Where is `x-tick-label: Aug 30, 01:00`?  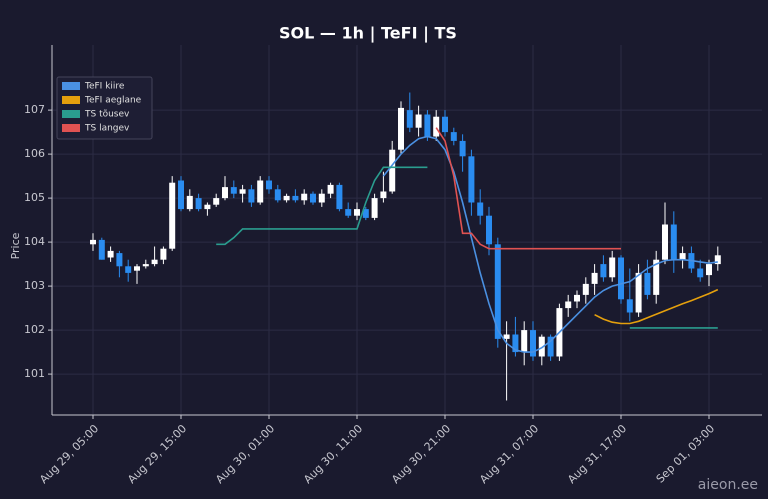 x-tick-label: Aug 30, 01:00 is located at coordinates (245, 454).